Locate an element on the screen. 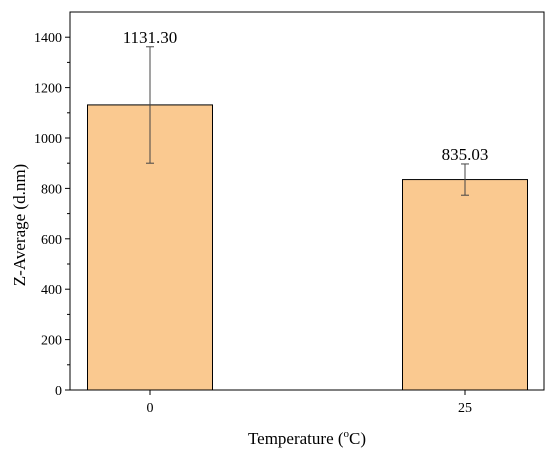 This screenshot has width=550, height=453. data-label-0: 1131.30 is located at coordinates (150, 37).